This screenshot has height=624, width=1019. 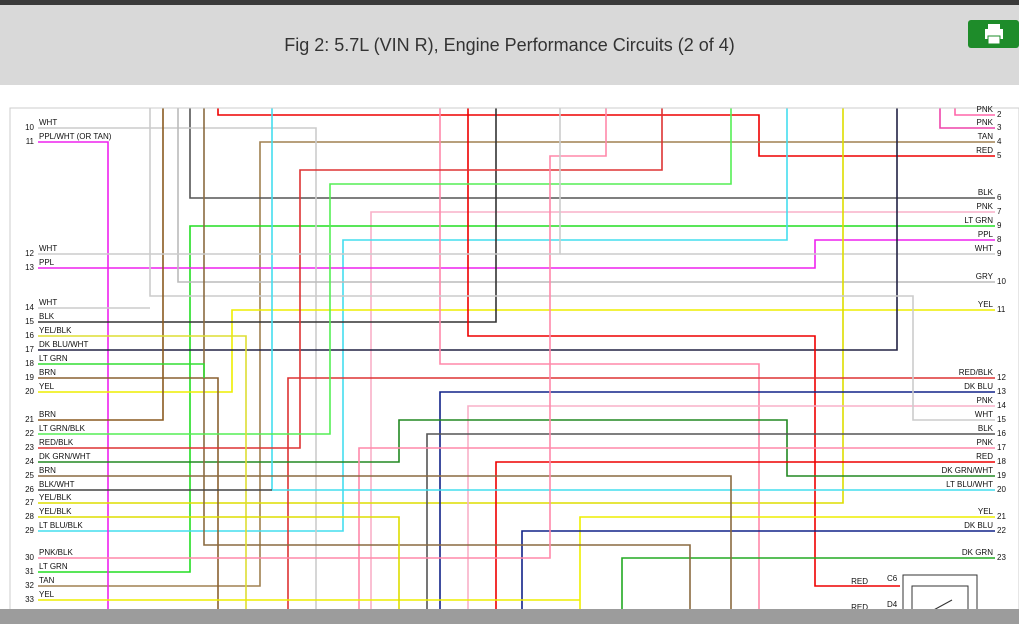 What do you see at coordinates (29, 502) in the screenshot?
I see `pin-number: 27` at bounding box center [29, 502].